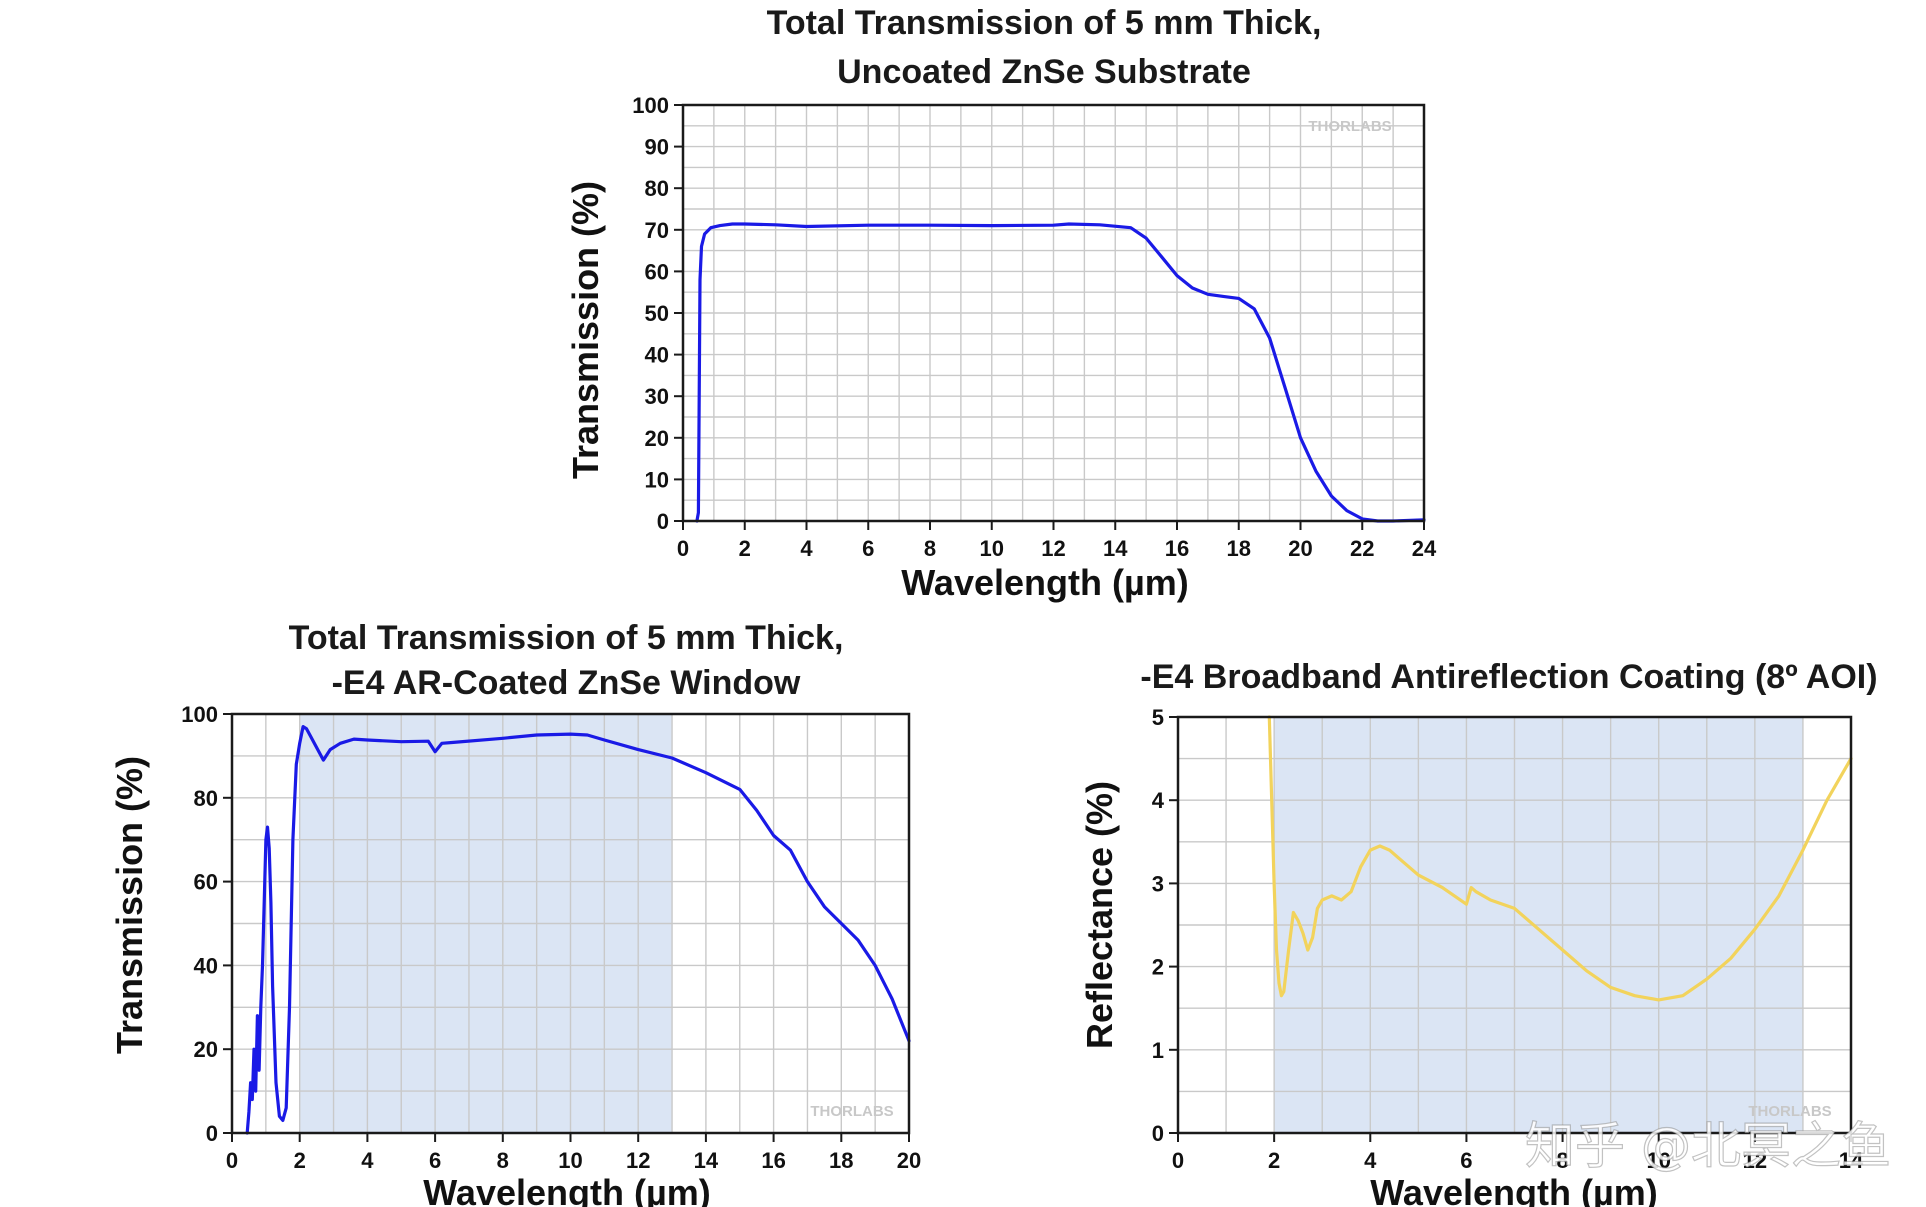 The width and height of the screenshot is (1926, 1207). Describe the element at coordinates (657, 147) in the screenshot. I see `y-tick-label: 90` at that location.